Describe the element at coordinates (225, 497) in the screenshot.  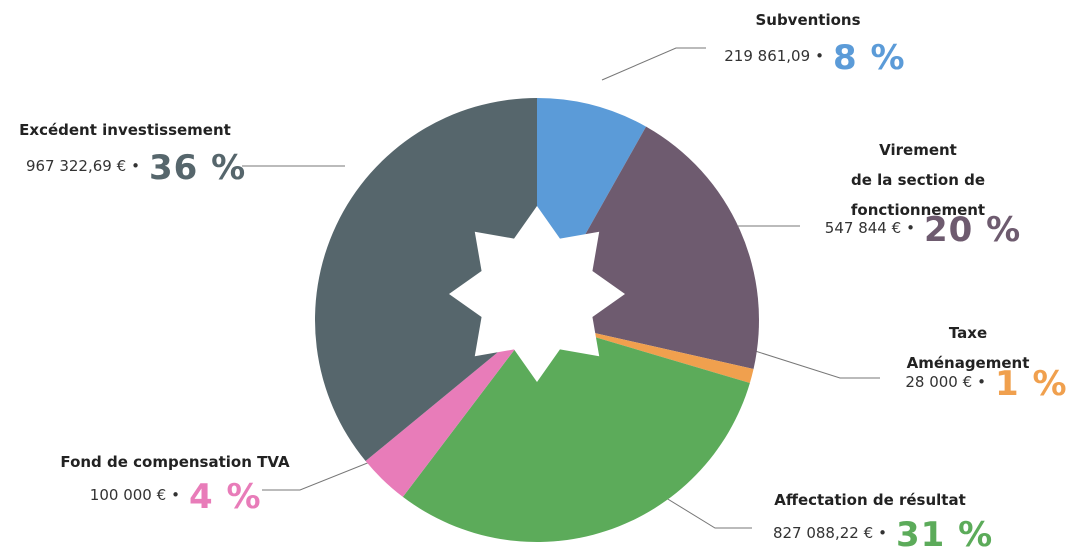
I see `percent-label: 4 %` at that location.